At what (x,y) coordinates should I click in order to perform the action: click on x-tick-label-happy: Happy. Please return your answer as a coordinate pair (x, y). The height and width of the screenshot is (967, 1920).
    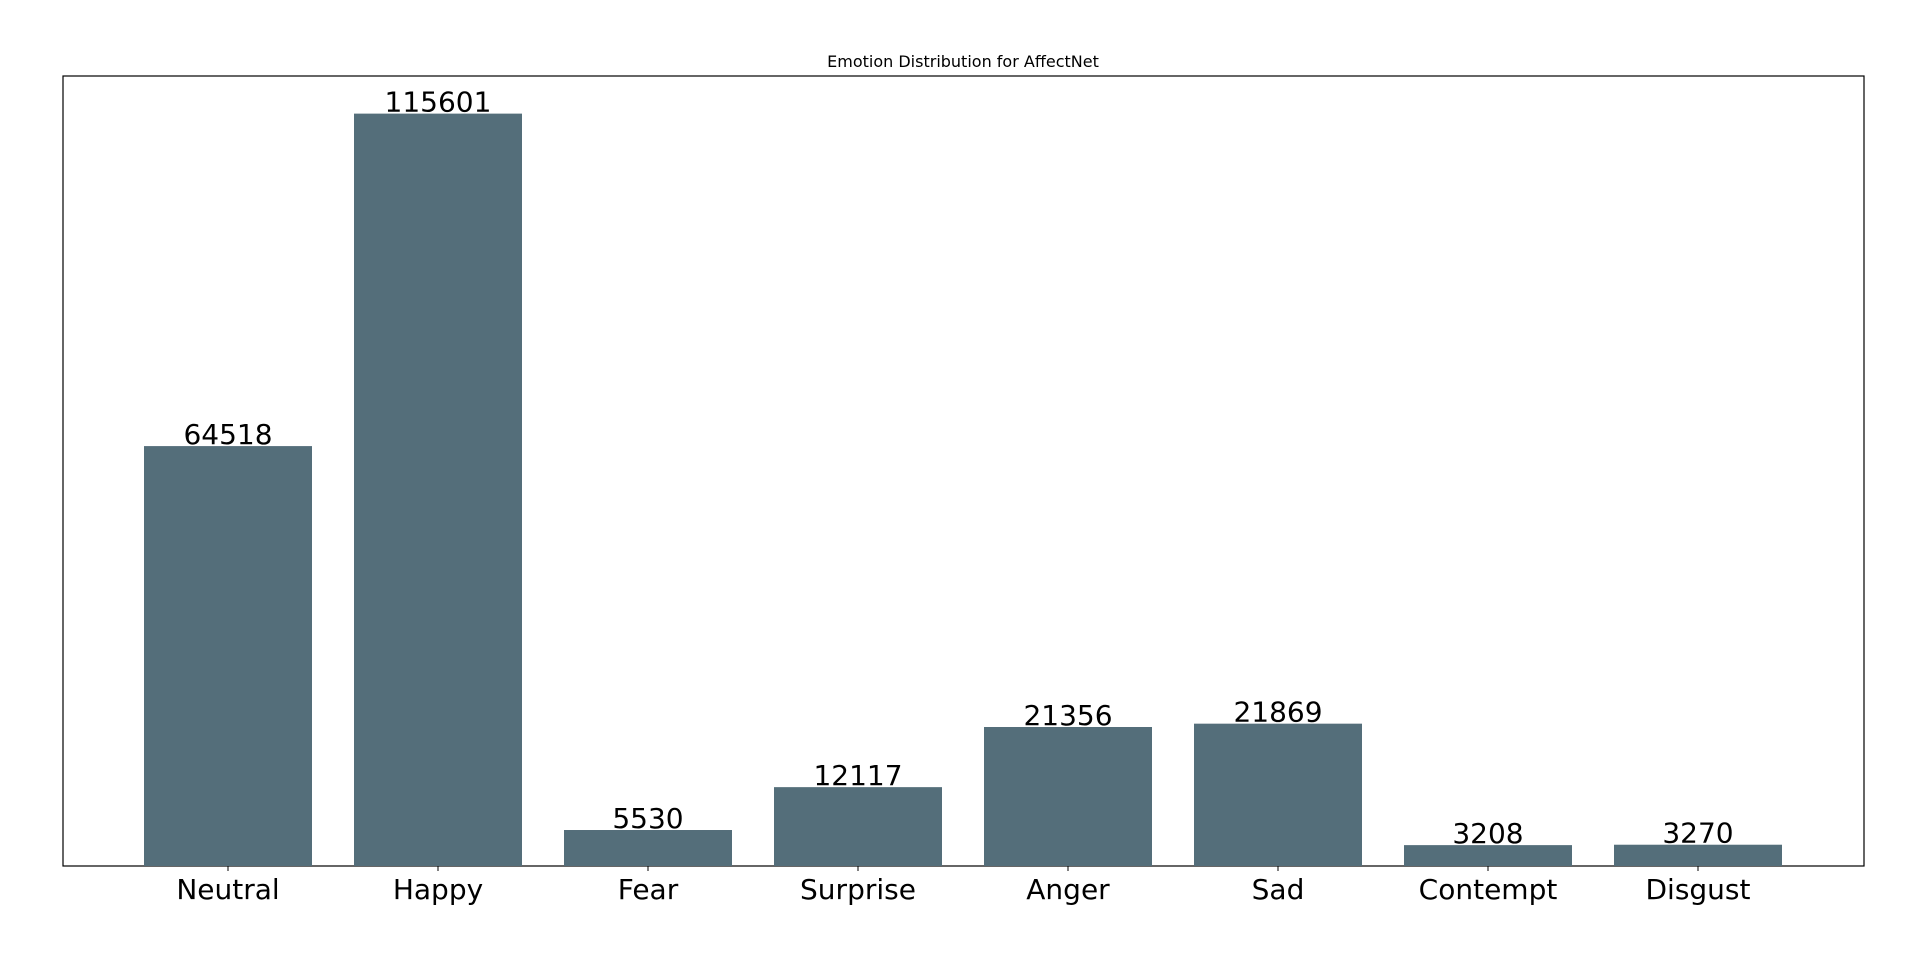
    Looking at the image, I should click on (438, 889).